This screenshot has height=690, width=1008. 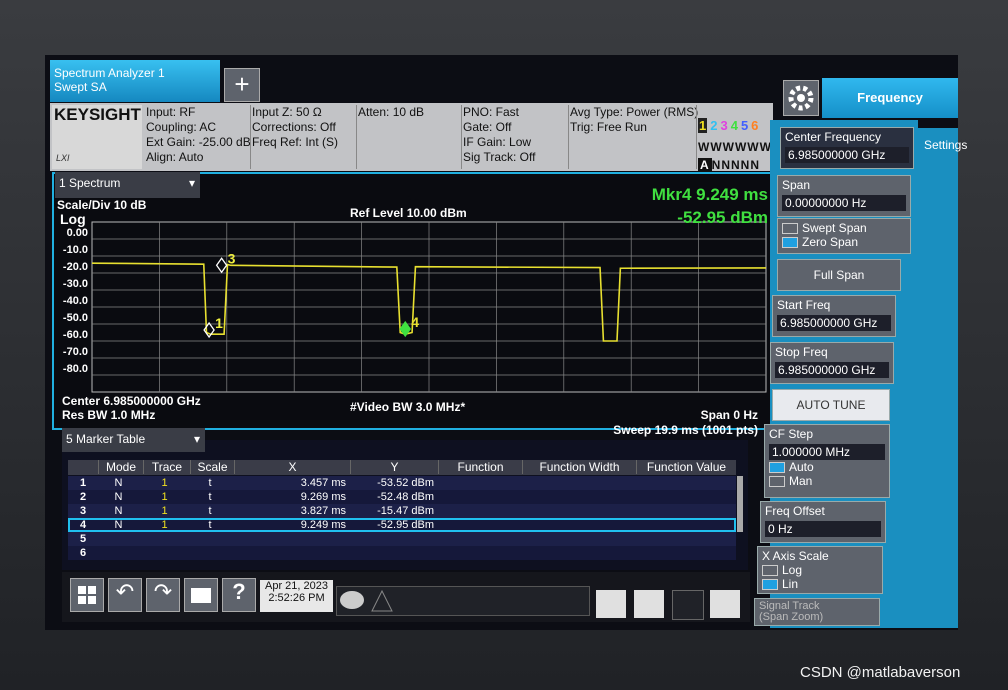 I want to click on status-text: Align: Auto, so click(x=175, y=157).